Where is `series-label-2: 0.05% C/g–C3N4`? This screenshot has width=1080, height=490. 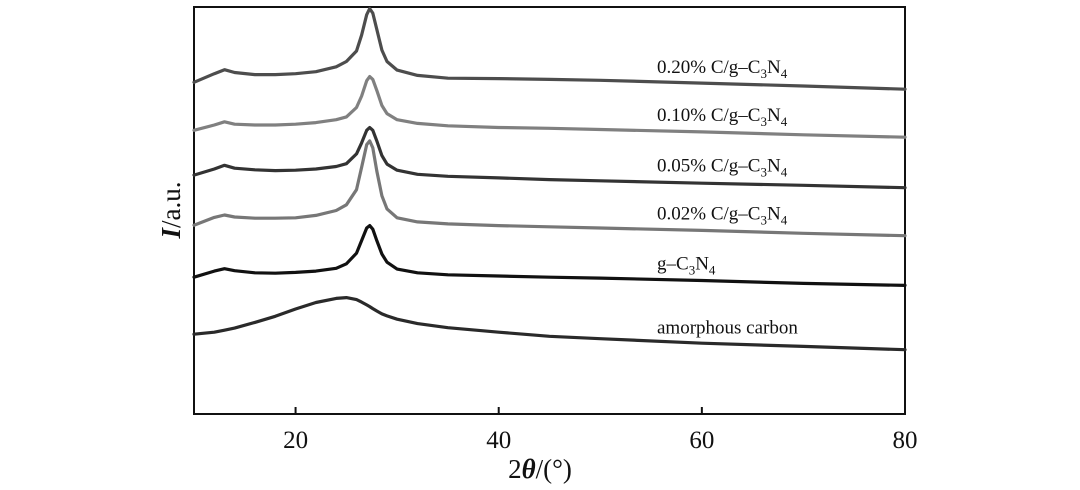
series-label-2: 0.05% C/g–C3N4 is located at coordinates (722, 168).